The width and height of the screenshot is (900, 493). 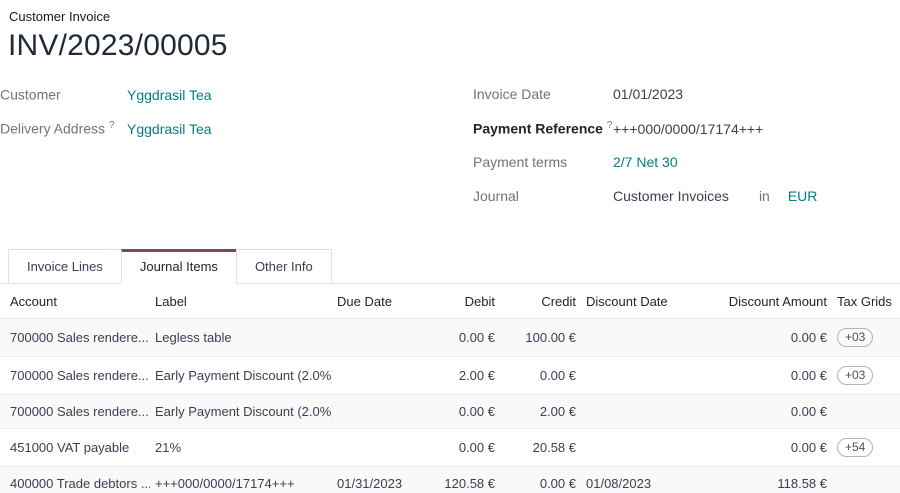 What do you see at coordinates (193, 337) in the screenshot?
I see `cell-label: Legless table` at bounding box center [193, 337].